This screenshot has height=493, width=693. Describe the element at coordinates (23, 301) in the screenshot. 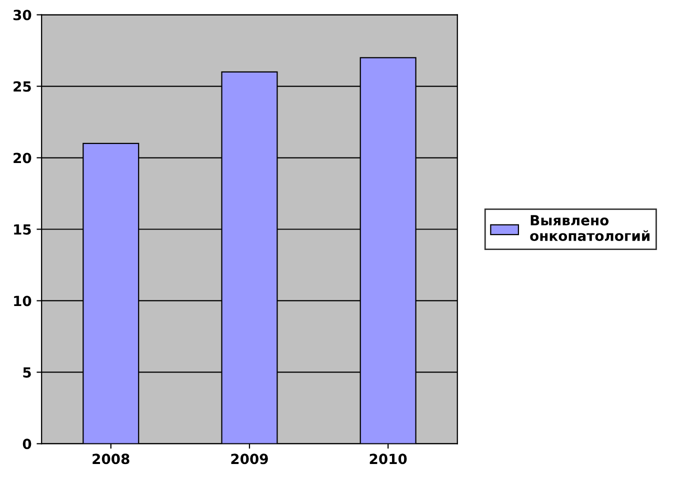

I see `y-tick-label: 10` at that location.